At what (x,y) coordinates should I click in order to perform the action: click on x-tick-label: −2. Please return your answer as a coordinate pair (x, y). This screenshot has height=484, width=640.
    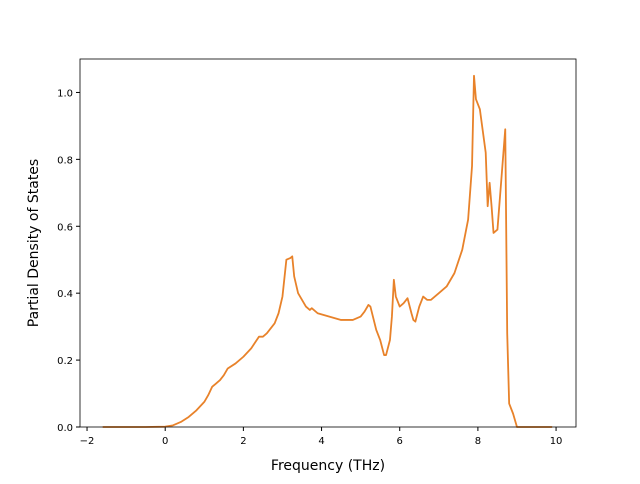
    Looking at the image, I should click on (87, 441).